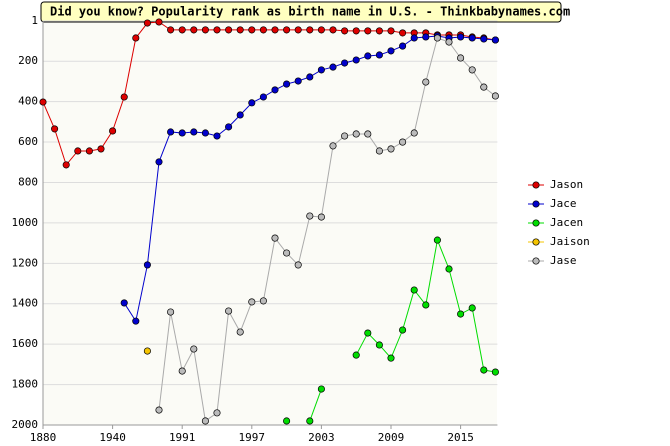 This screenshot has width=670, height=446. Describe the element at coordinates (34, 20) in the screenshot. I see `y-tick-label: 1` at that location.